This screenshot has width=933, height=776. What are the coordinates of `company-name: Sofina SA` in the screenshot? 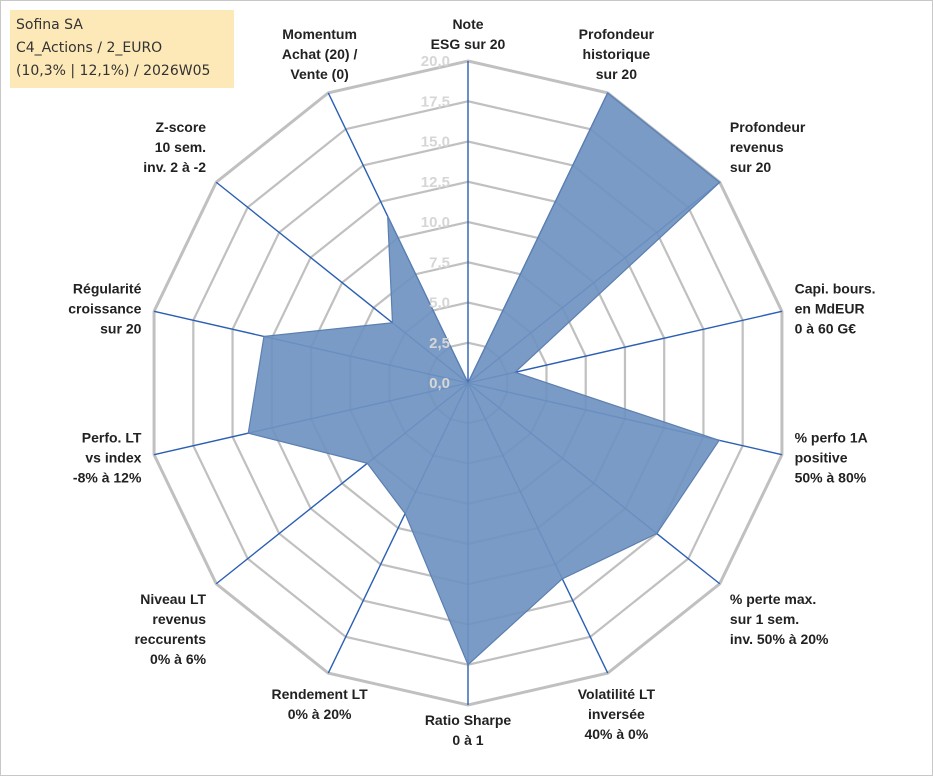 It's located at (49, 25).